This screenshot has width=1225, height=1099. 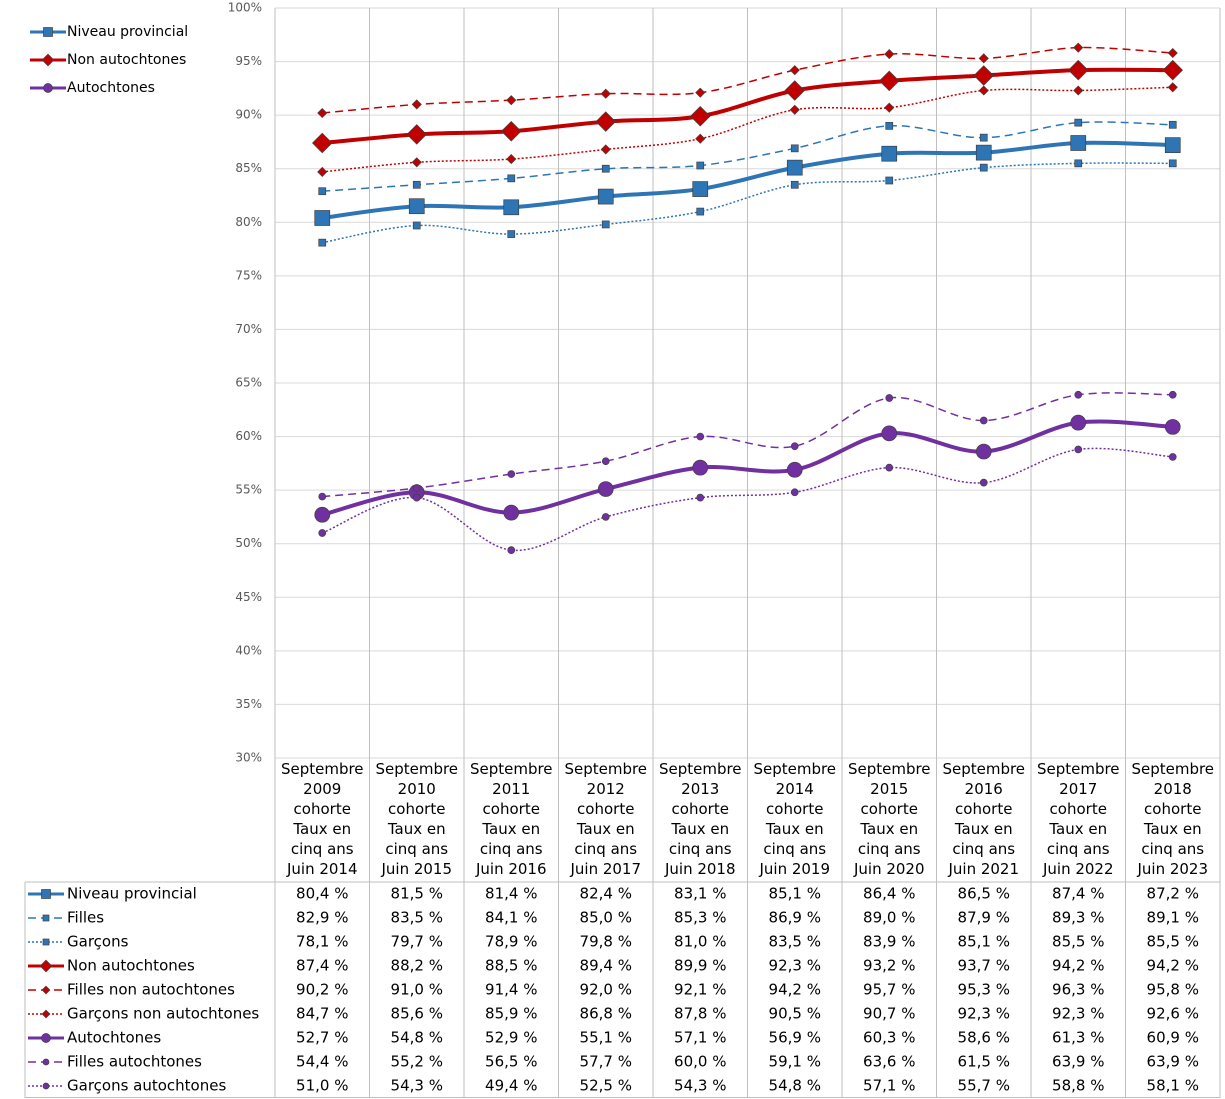 I want to click on table-cell: 95,8 %, so click(x=1173, y=990).